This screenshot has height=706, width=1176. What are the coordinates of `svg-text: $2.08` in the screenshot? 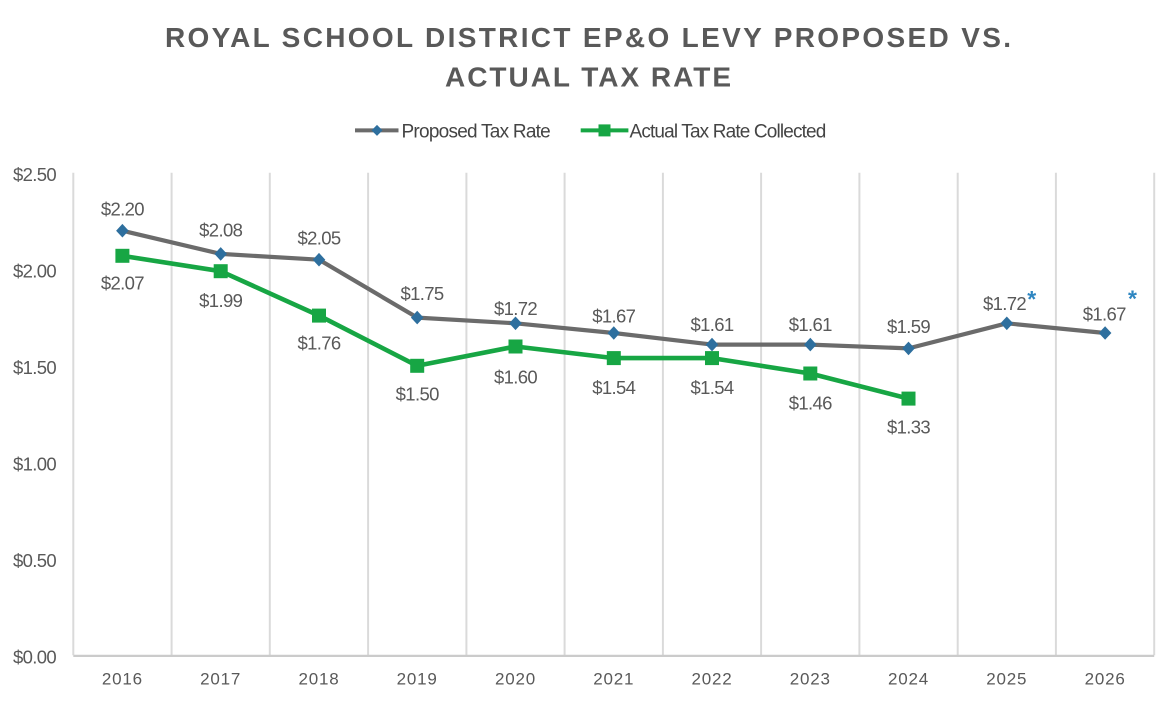 It's located at (220, 230).